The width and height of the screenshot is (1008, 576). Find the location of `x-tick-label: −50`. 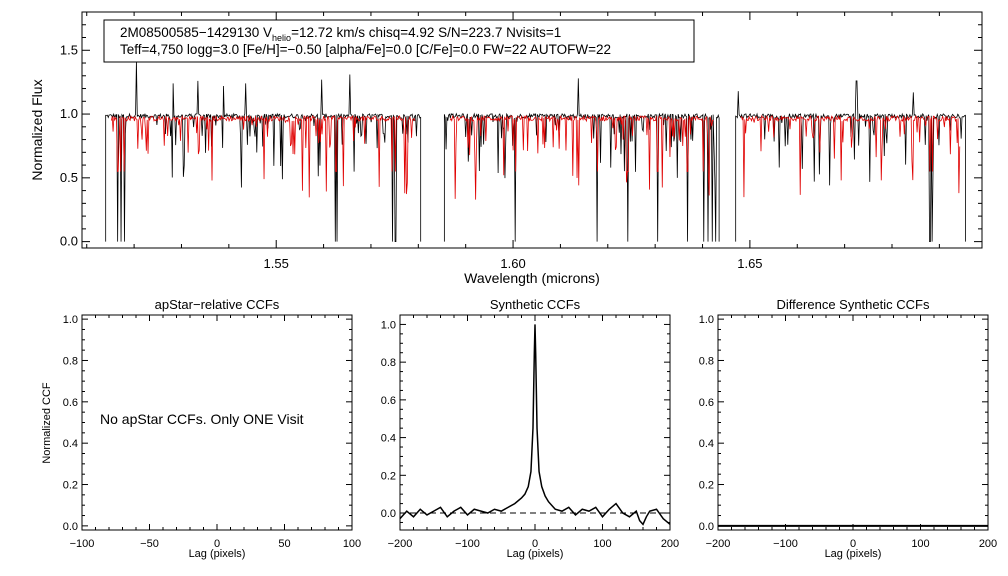

x-tick-label: −50 is located at coordinates (149, 544).